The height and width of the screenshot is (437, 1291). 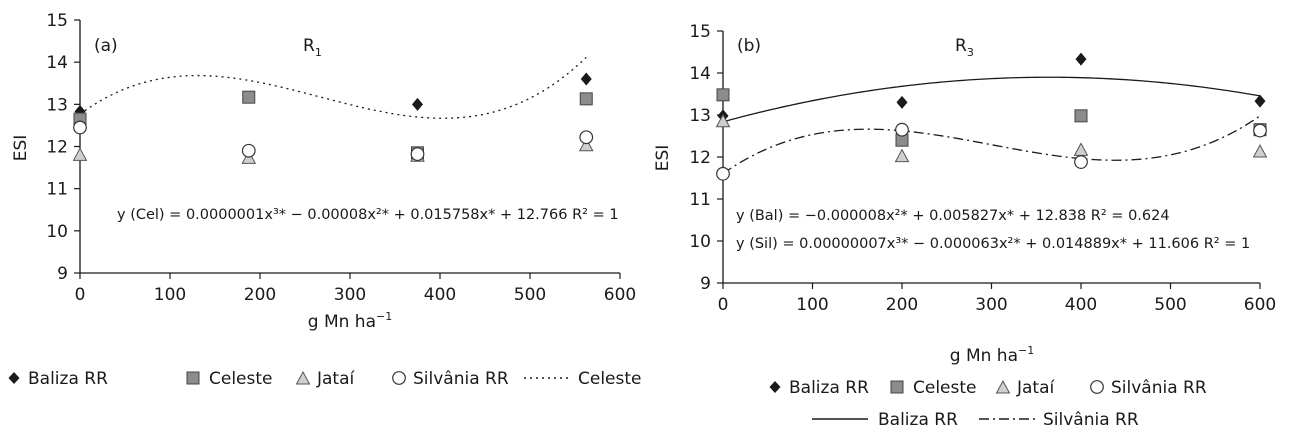 I want to click on legend-a-baliza: Baliza RR, so click(x=58, y=379).